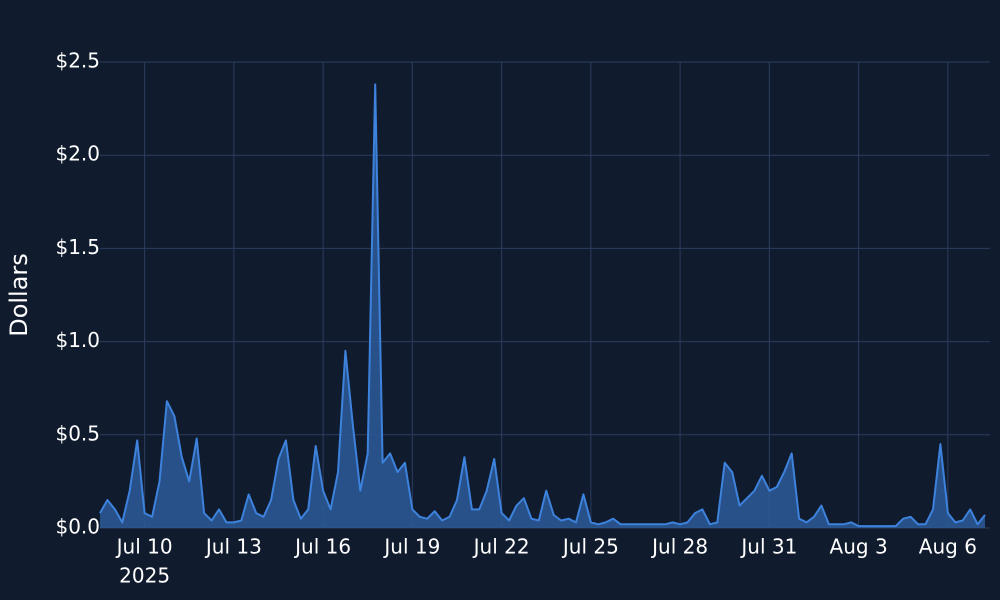 The image size is (1000, 600). What do you see at coordinates (77, 527) in the screenshot?
I see `y-tick-label: $0.0` at bounding box center [77, 527].